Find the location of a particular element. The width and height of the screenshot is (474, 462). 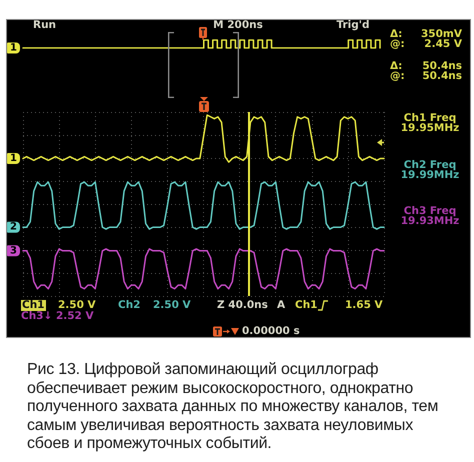

text: Ch3↓ 2.52 V is located at coordinates (57, 316).